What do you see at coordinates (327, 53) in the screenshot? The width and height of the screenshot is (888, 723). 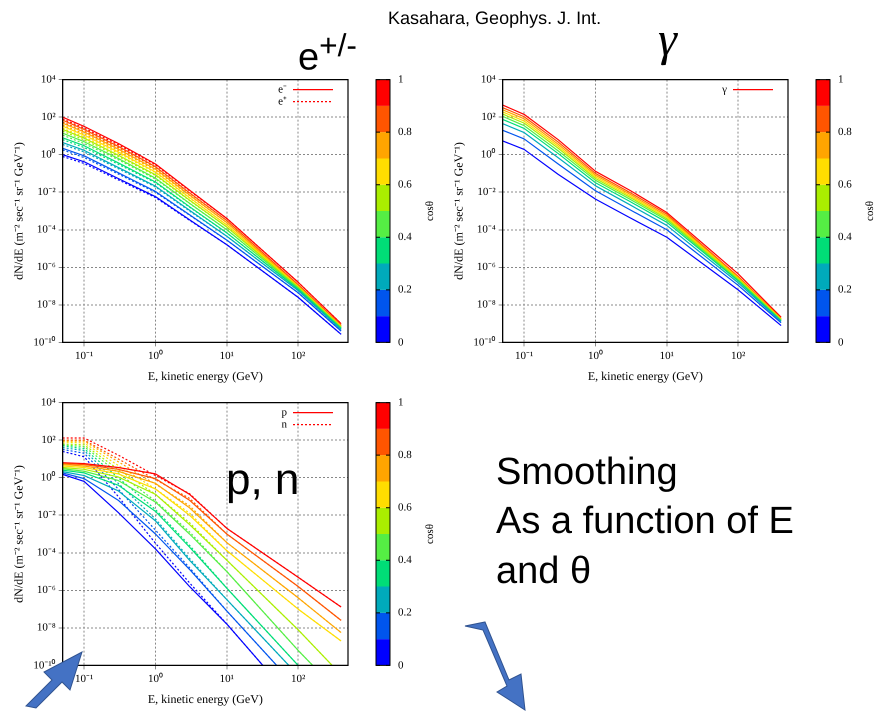 I see `chart-title: e$^{+/-}$` at bounding box center [327, 53].